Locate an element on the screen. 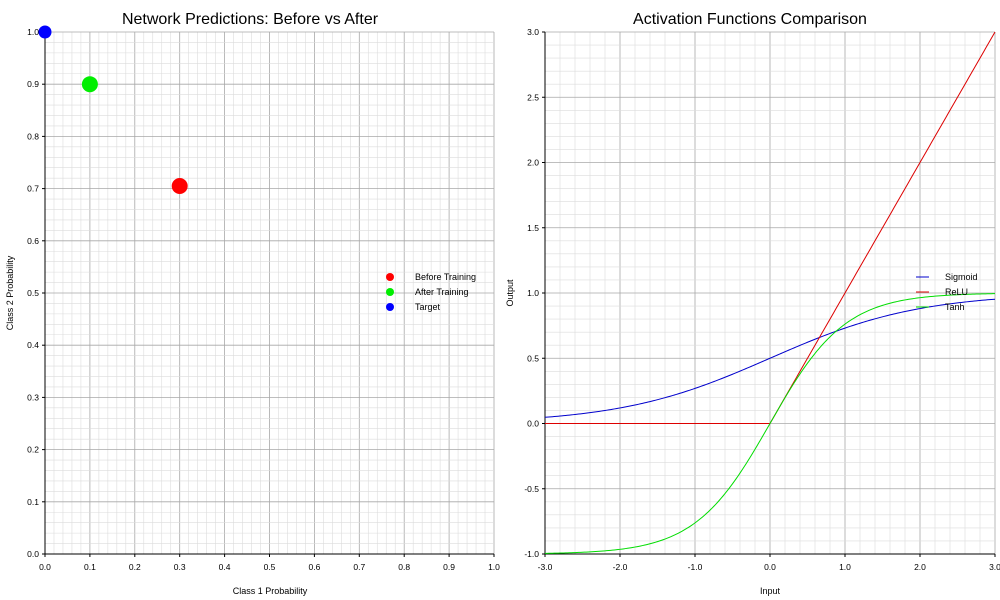  legend-label: Tanh is located at coordinates (955, 307).